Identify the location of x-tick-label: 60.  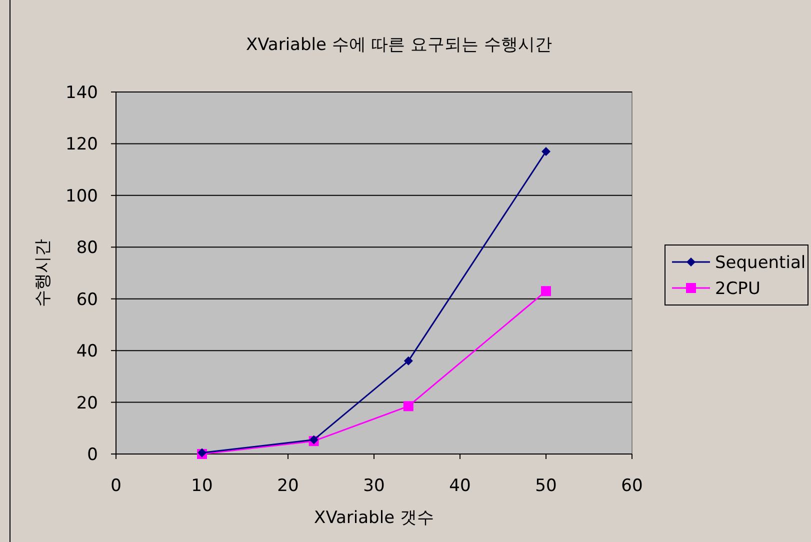
(632, 486).